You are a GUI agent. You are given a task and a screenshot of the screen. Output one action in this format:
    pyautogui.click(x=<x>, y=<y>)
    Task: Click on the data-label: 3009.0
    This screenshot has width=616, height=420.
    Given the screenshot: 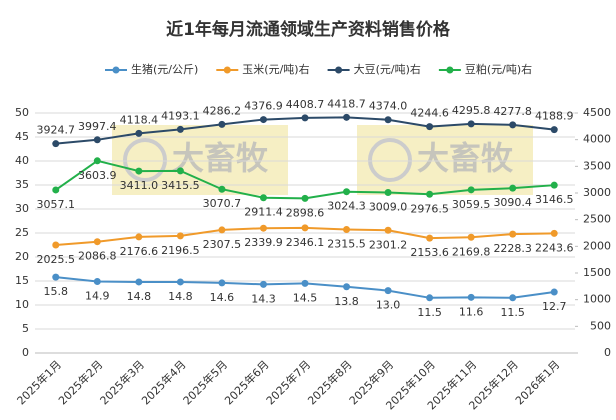 What is the action you would take?
    pyautogui.click(x=388, y=207)
    